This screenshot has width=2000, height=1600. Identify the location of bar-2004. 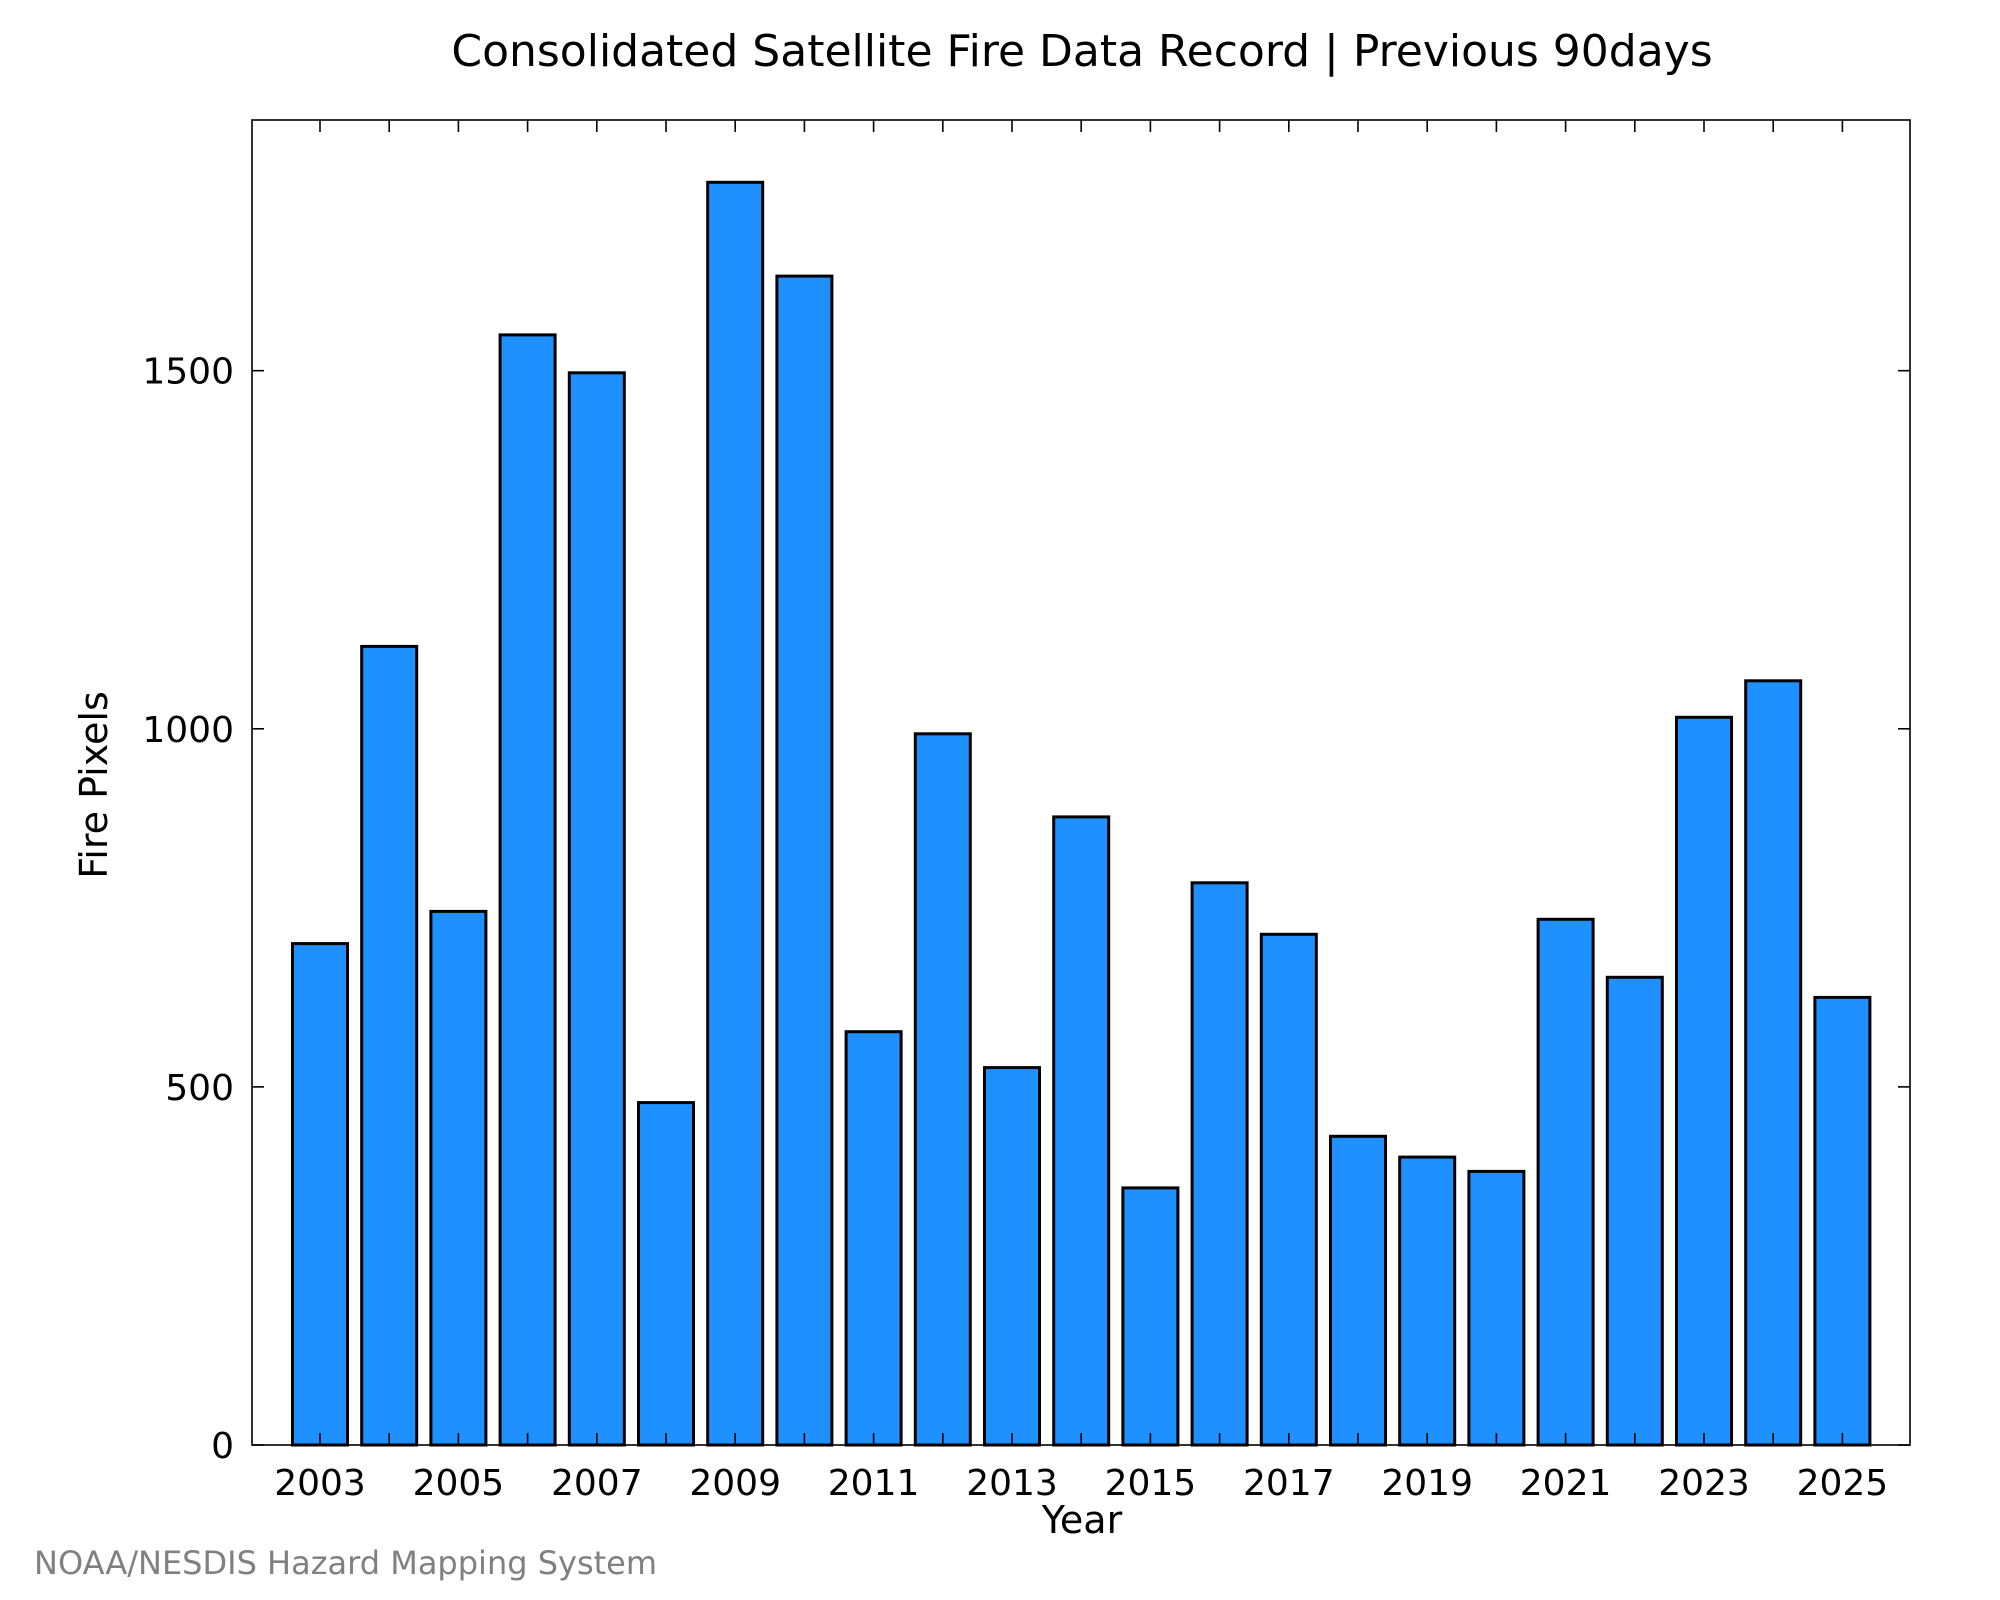
(389, 1045).